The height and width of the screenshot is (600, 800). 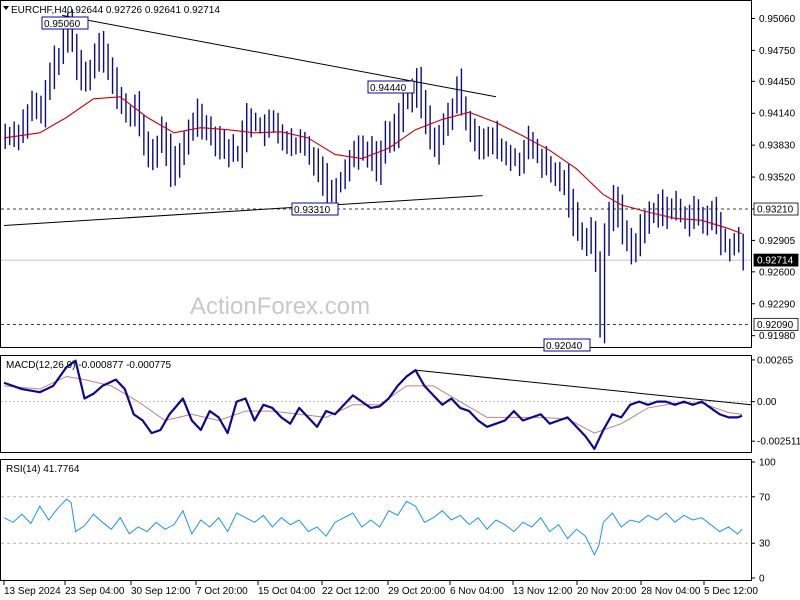 What do you see at coordinates (583, 387) in the screenshot?
I see `macd-trendline` at bounding box center [583, 387].